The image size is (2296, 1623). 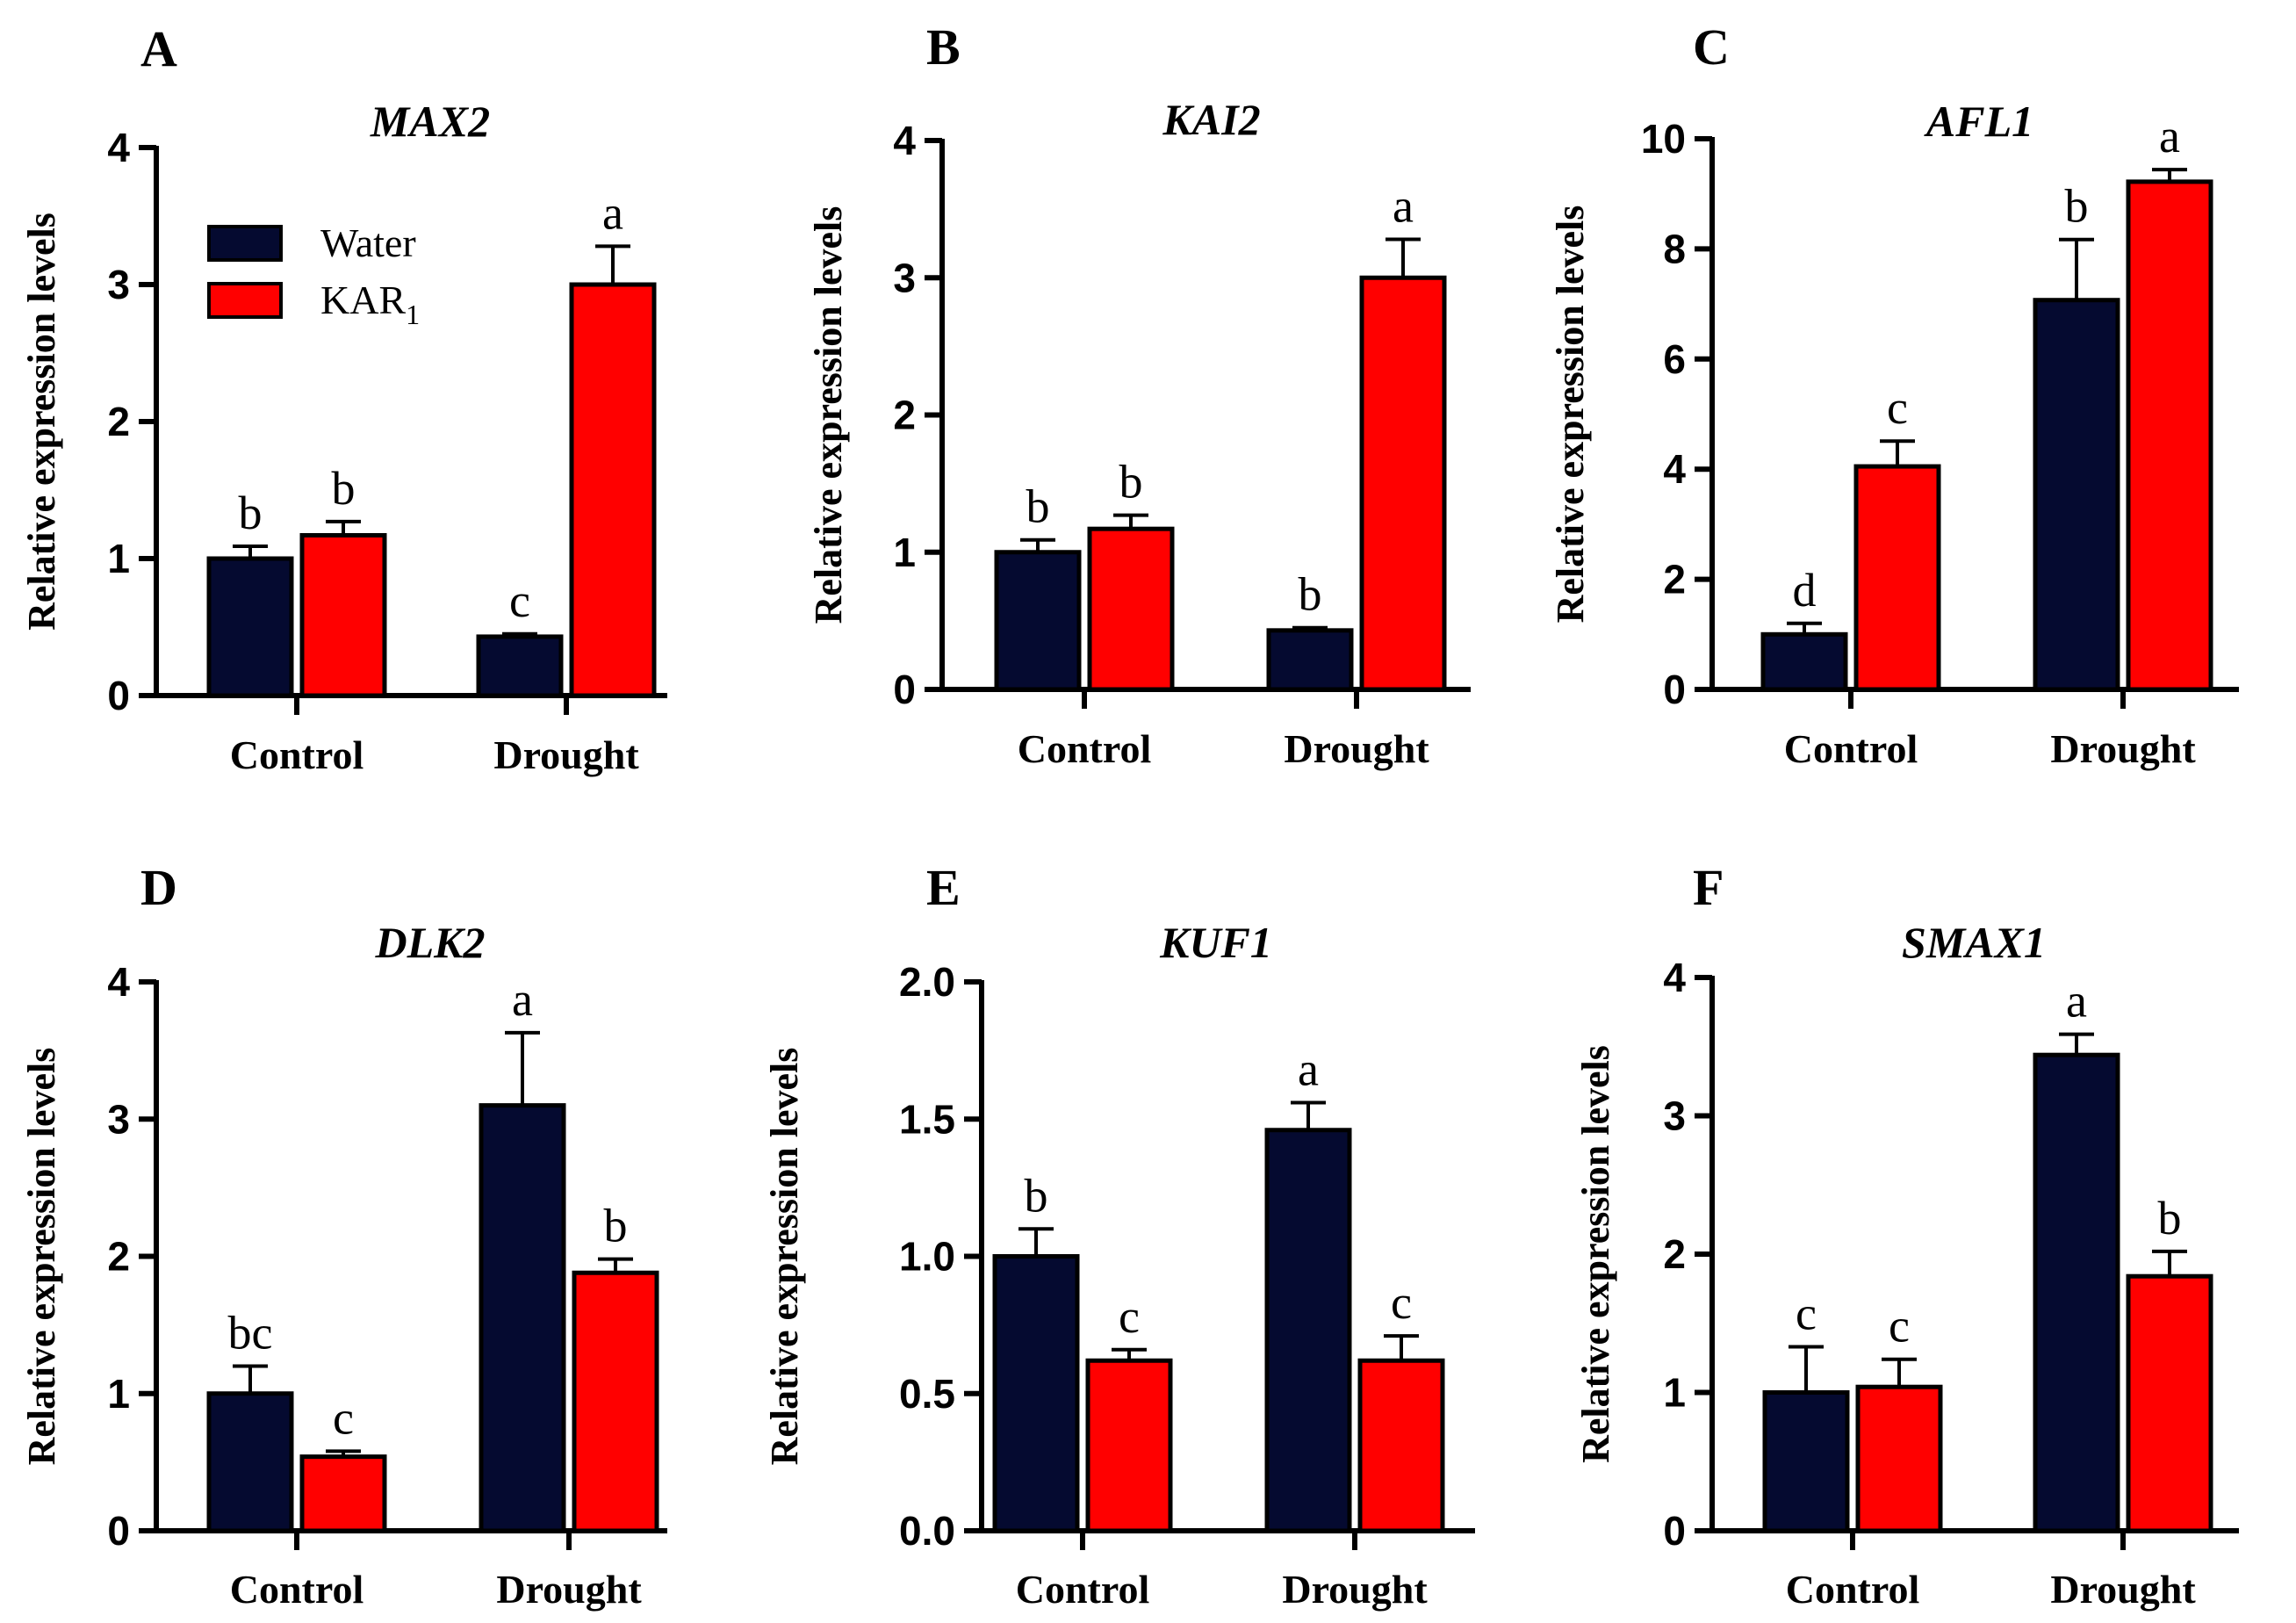 I want to click on chart-title: KUF1, so click(x=1215, y=943).